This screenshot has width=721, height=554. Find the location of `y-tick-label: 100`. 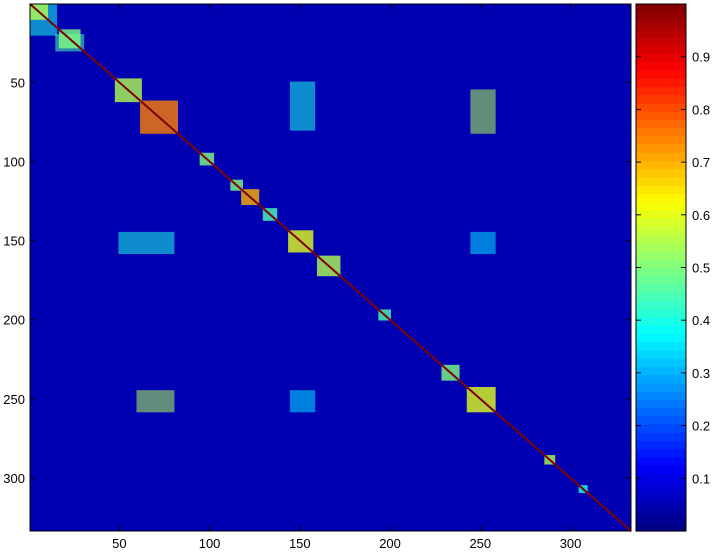

y-tick-label: 100 is located at coordinates (14, 161).